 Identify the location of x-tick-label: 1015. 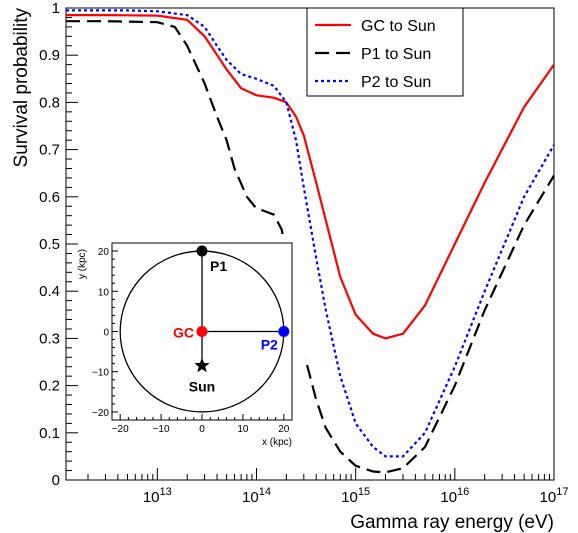
(355, 496).